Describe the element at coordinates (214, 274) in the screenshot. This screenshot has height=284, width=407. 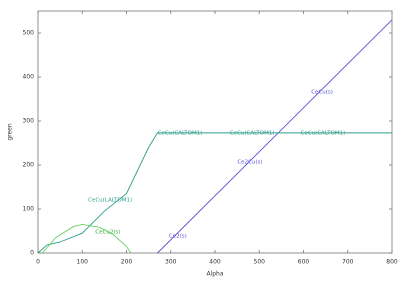
I see `x-axis-label: Alpha` at that location.